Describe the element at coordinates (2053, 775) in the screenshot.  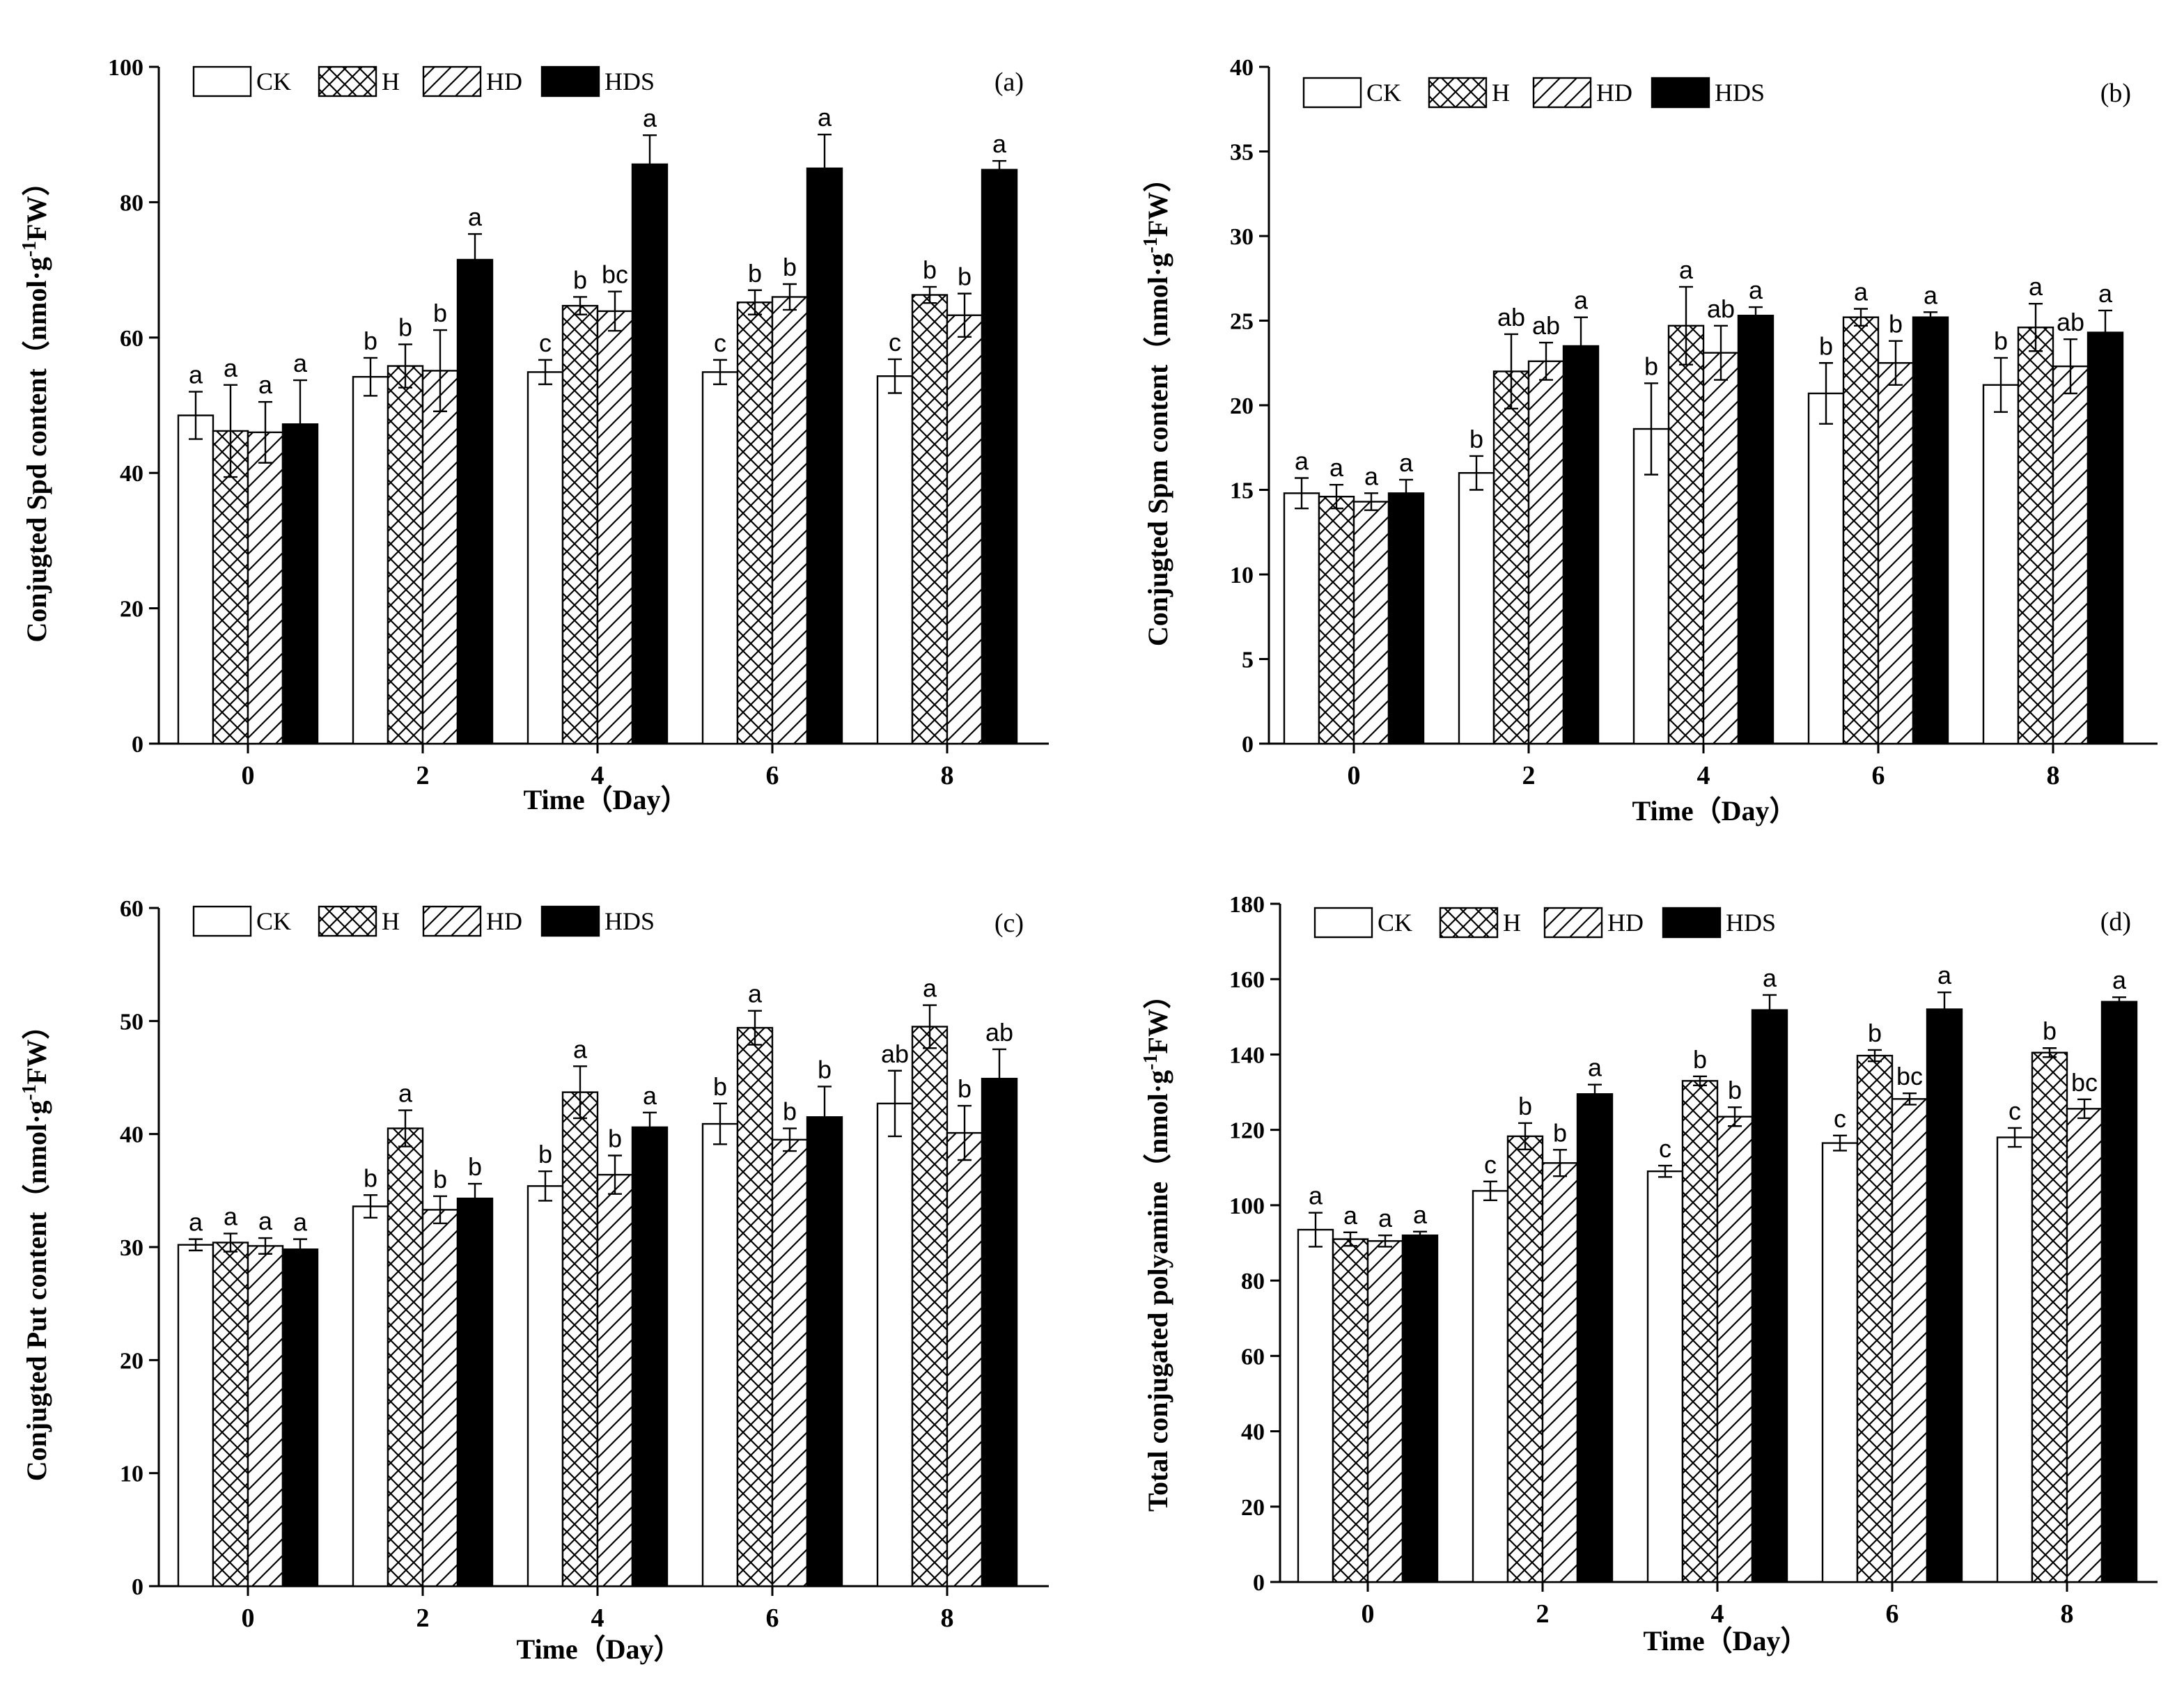
I see `x-tick-label: 8` at that location.